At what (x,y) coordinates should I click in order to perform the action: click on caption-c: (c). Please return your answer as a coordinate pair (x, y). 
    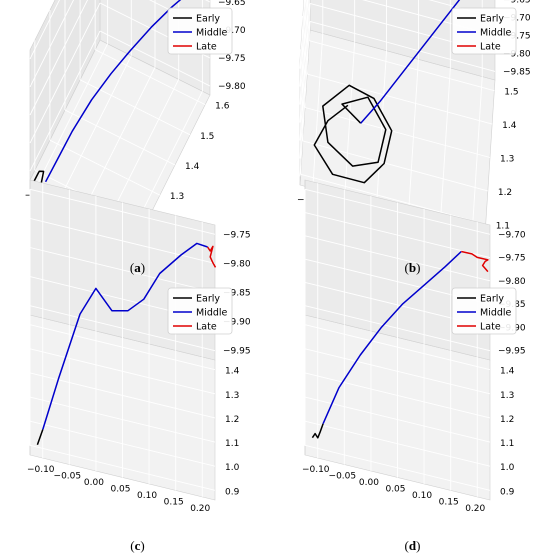
    Looking at the image, I should click on (137, 545).